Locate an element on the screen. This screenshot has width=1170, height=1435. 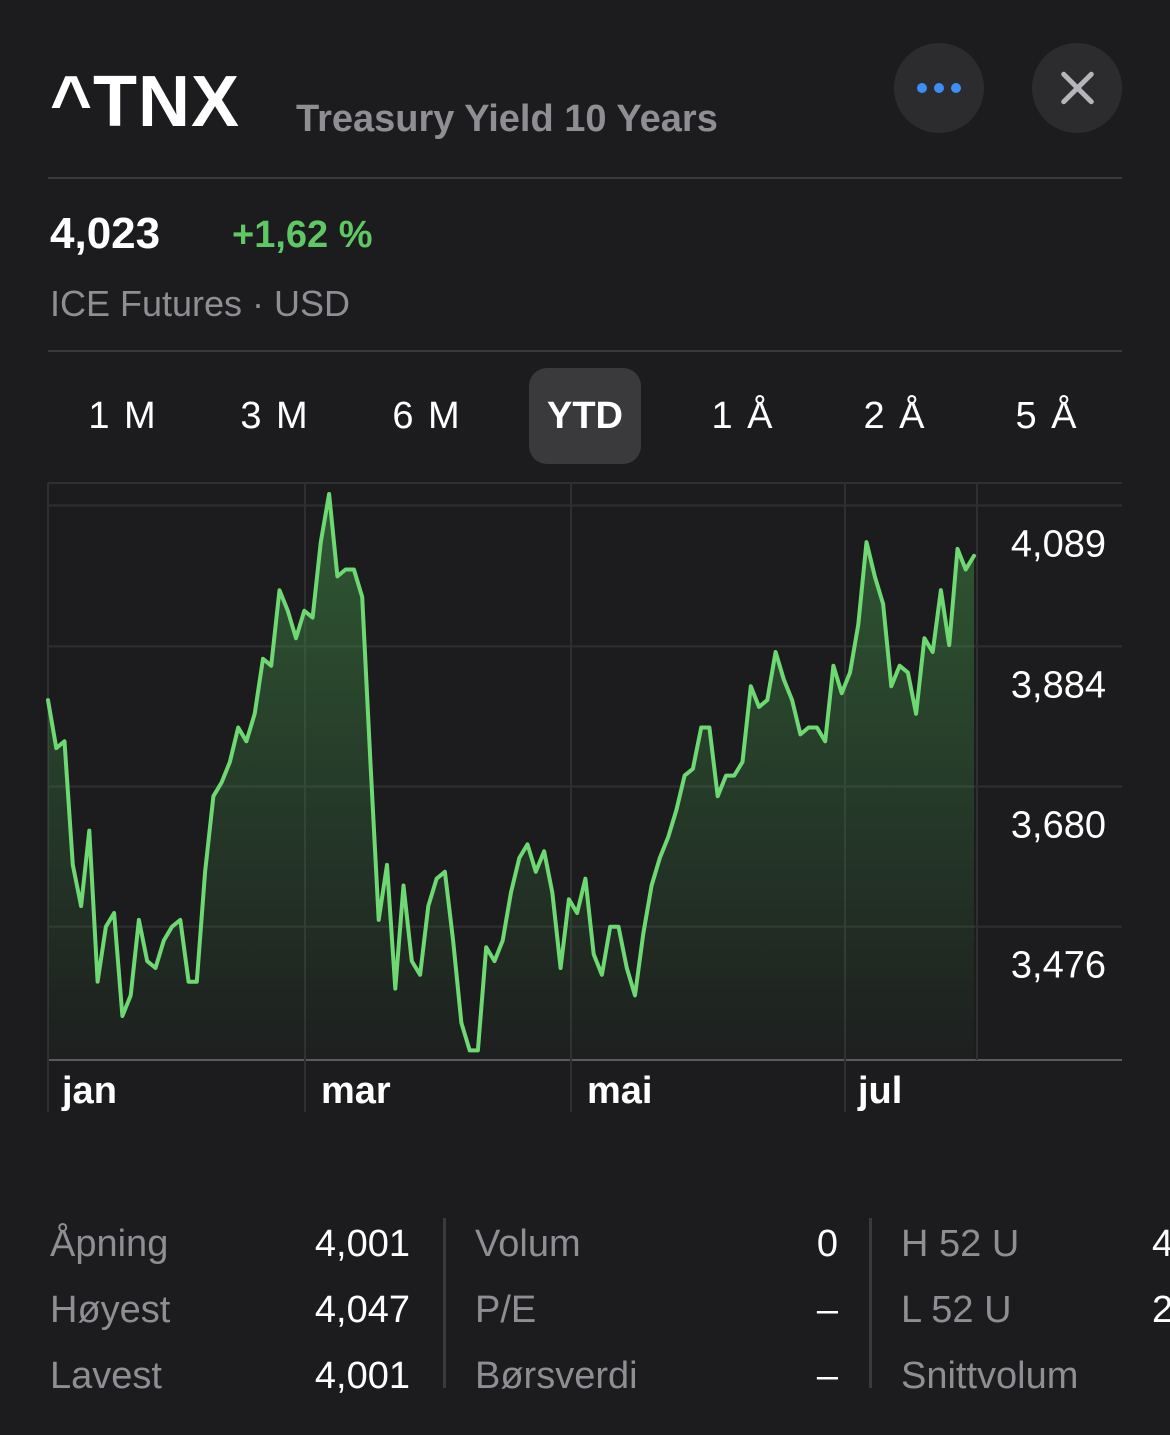
y-tick-label: 3,884 is located at coordinates (1058, 685).